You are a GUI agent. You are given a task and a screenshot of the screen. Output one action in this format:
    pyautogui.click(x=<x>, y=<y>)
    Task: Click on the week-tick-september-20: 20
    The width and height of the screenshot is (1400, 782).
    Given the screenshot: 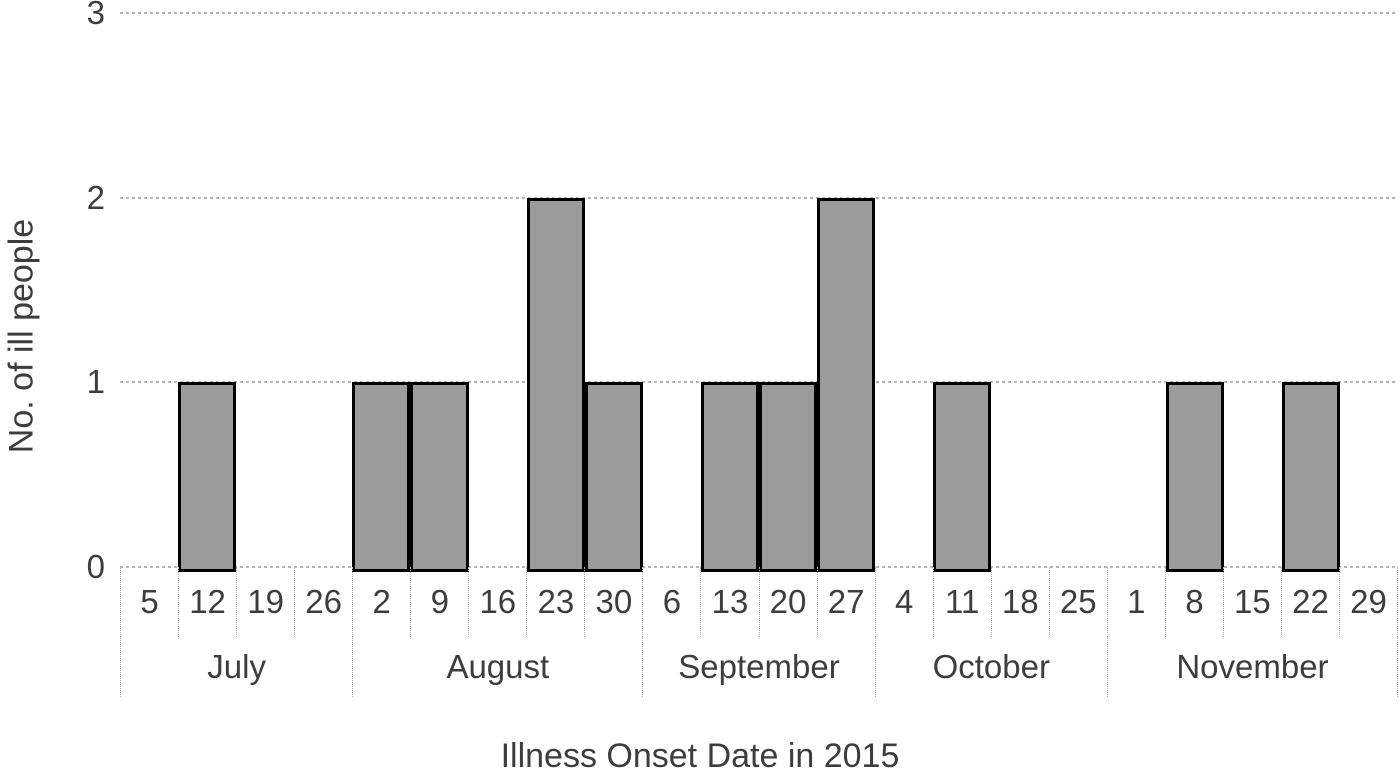 What is the action you would take?
    pyautogui.click(x=787, y=602)
    